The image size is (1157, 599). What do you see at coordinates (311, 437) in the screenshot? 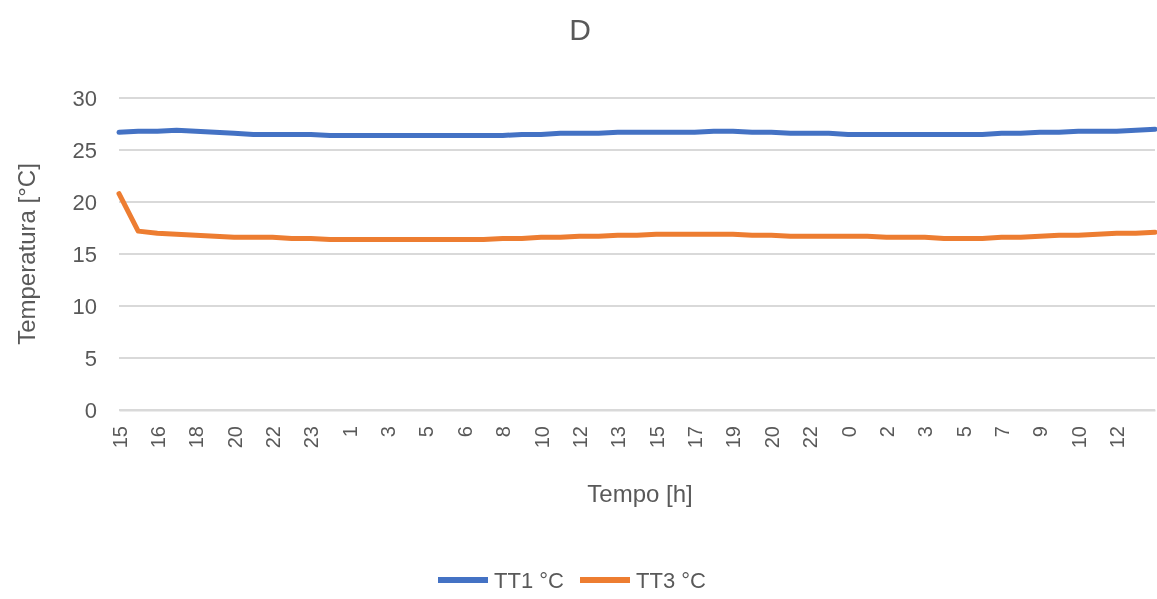
I see `x-tick-label: 23` at bounding box center [311, 437].